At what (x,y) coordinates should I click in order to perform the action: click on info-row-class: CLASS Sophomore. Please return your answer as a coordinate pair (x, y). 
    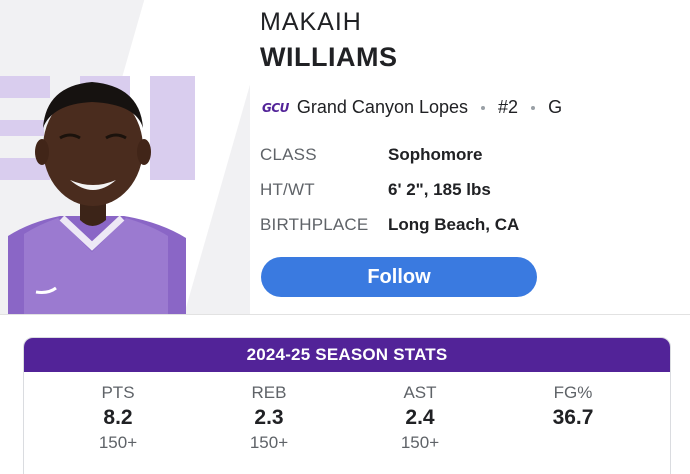
    Looking at the image, I should click on (460, 156).